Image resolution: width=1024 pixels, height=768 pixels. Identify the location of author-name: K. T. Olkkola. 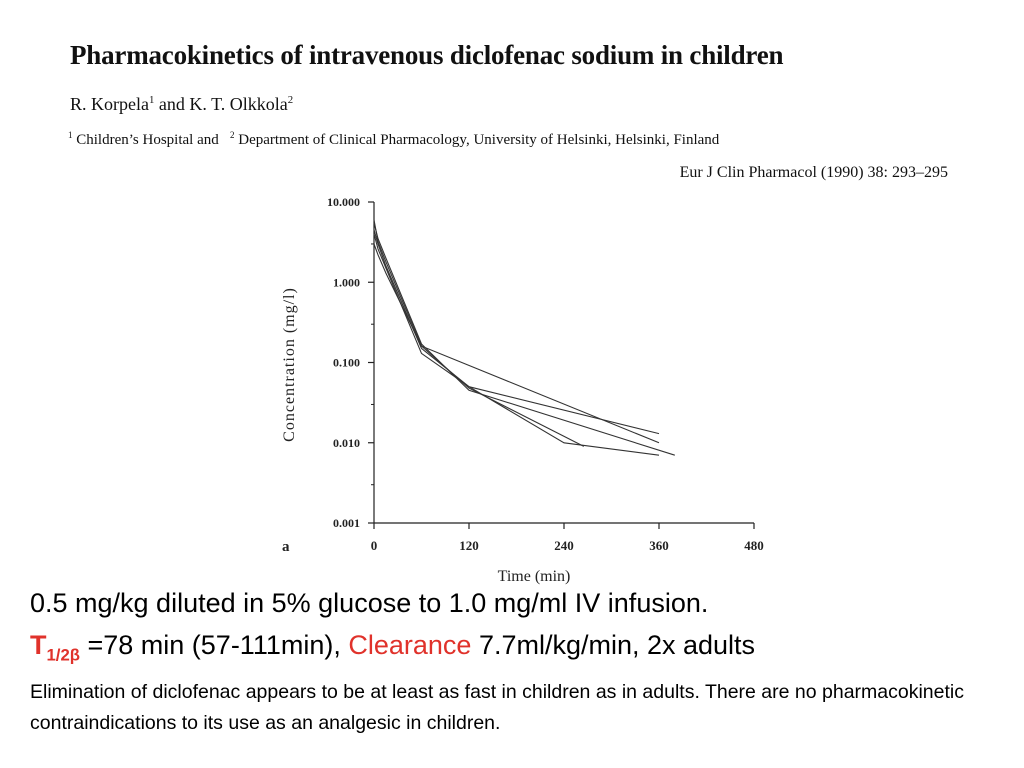
(238, 104).